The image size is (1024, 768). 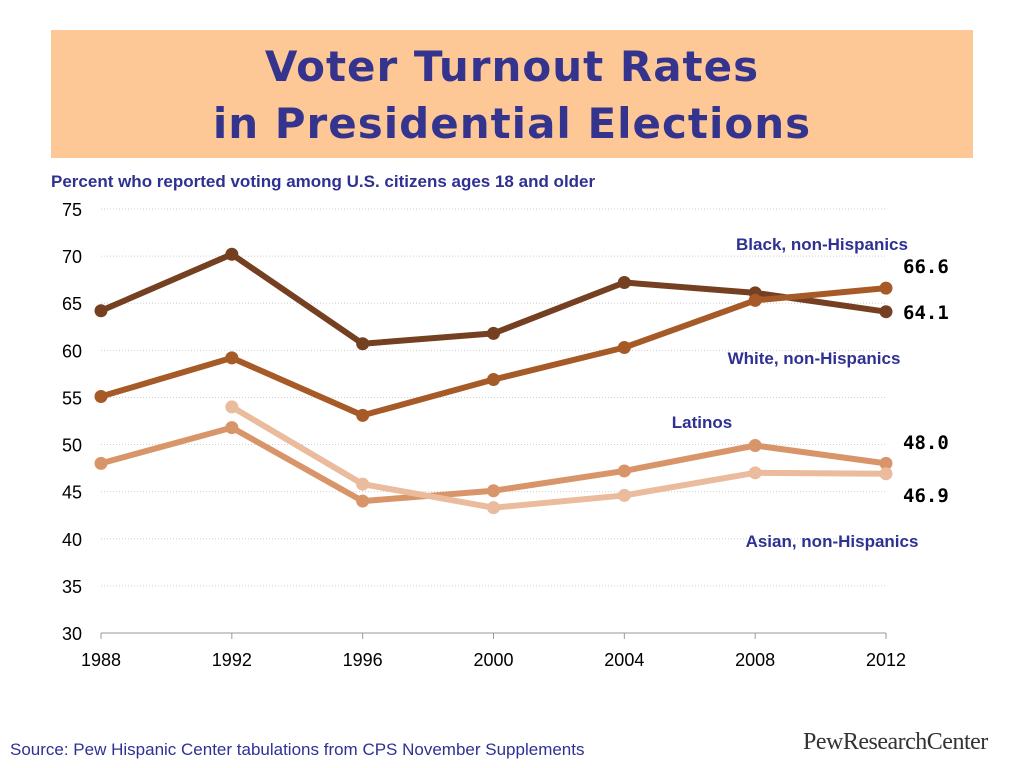 I want to click on chart-title-line-2: in Presidential Elections, so click(x=512, y=123).